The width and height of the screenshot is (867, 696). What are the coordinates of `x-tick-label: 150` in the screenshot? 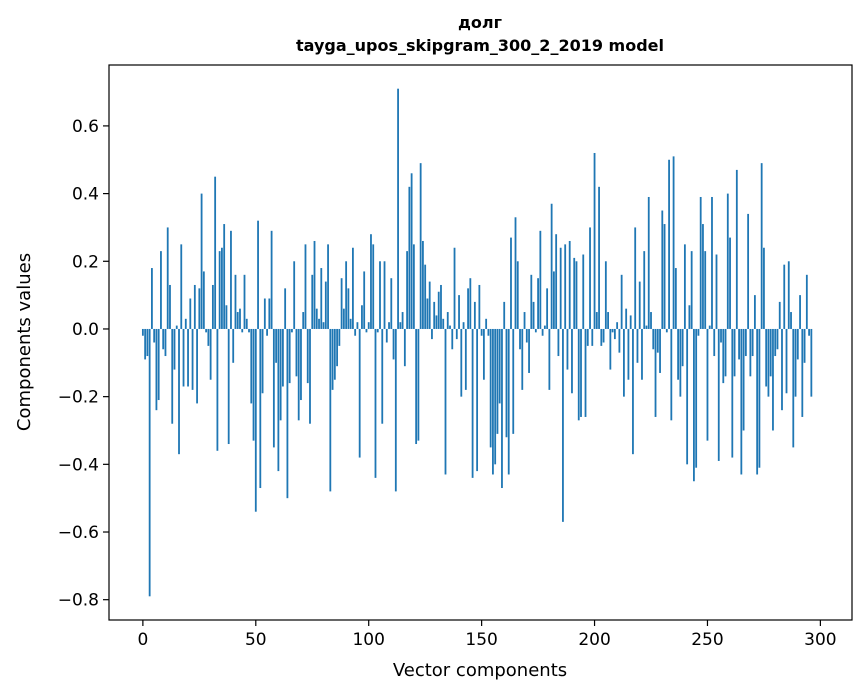 It's located at (481, 640).